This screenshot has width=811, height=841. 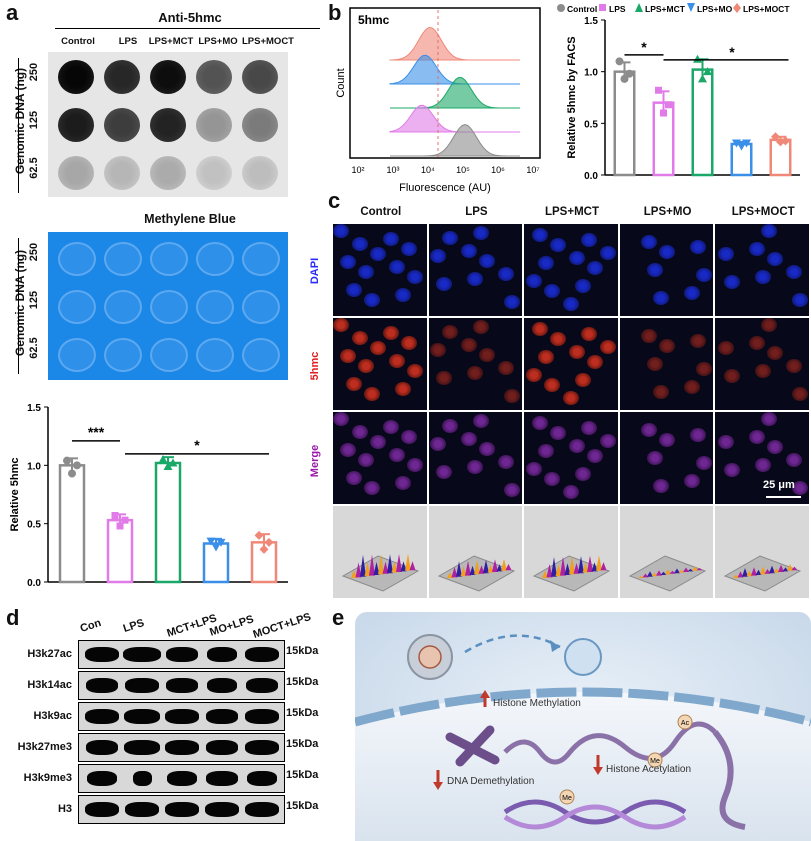 I want to click on western-row-label: H3k27me3, so click(x=44, y=747).